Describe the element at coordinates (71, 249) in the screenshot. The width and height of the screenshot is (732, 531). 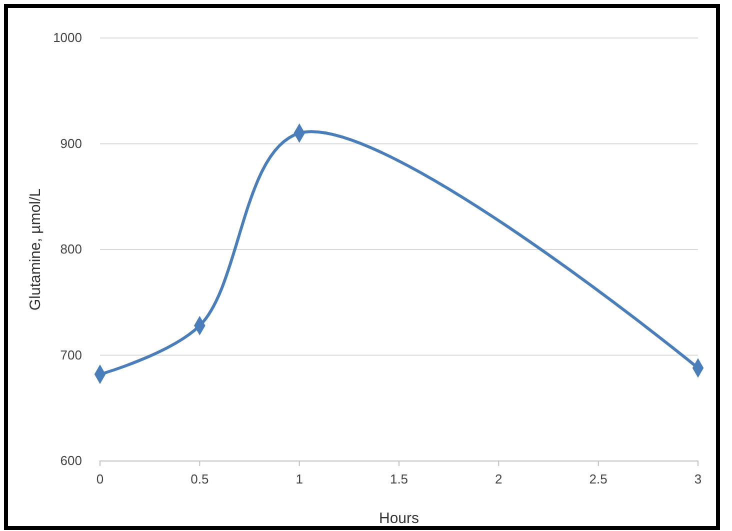
I see `y-tick-label: 800` at that location.